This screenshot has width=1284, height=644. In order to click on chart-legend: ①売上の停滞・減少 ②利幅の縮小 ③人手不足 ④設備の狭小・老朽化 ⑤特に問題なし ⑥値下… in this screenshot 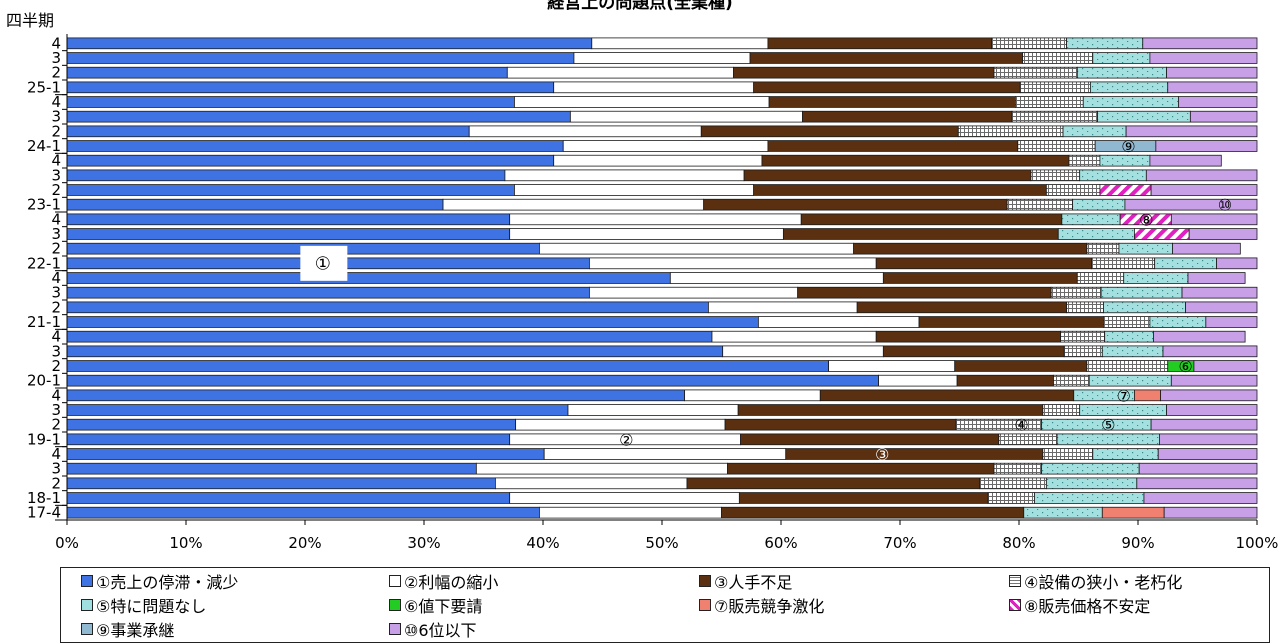, I will do `click(665, 605)`.